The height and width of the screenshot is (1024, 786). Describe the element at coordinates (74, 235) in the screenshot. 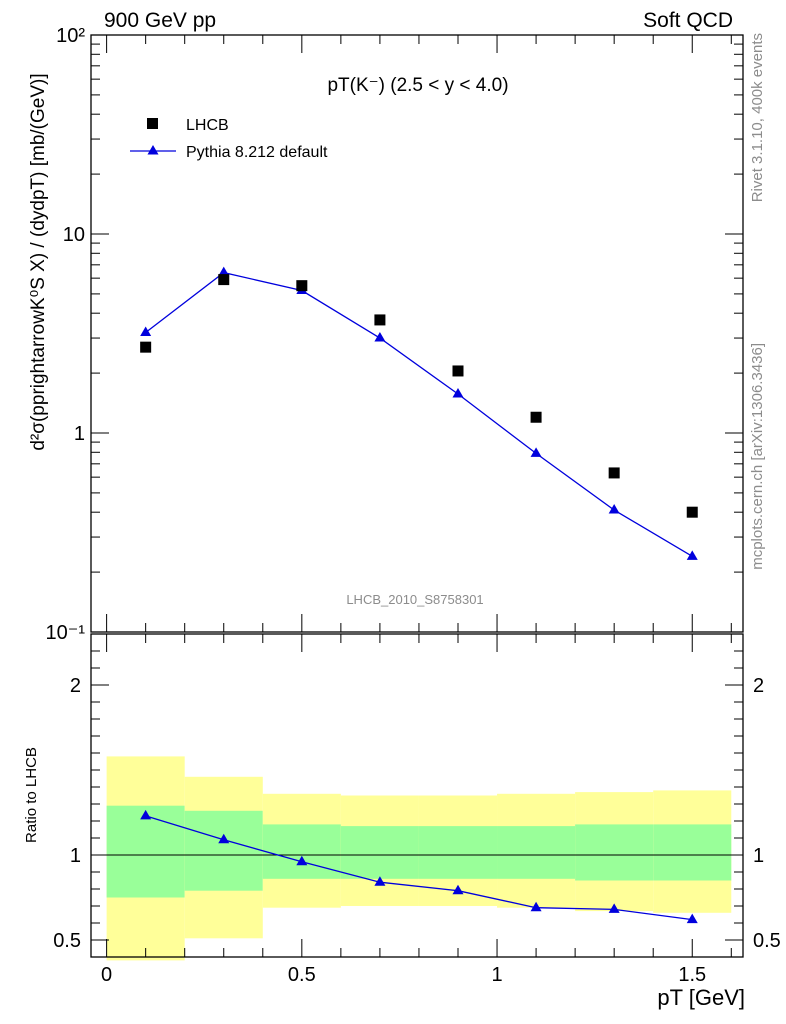

I see `main-y-tick-label: 10` at that location.